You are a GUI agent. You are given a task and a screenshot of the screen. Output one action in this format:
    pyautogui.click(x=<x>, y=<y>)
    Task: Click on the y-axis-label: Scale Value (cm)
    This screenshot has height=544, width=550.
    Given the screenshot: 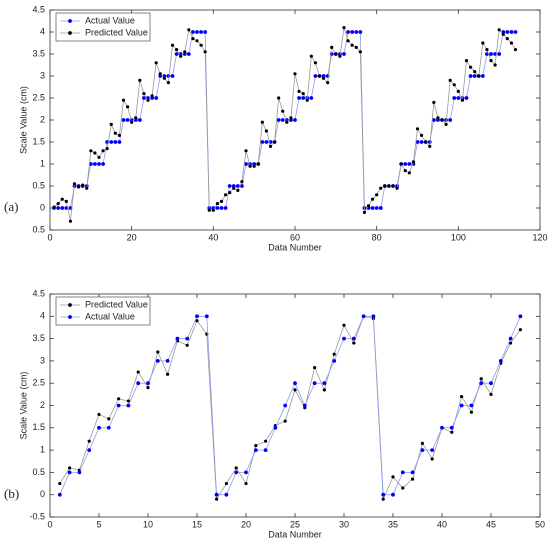 What is the action you would take?
    pyautogui.click(x=23, y=406)
    